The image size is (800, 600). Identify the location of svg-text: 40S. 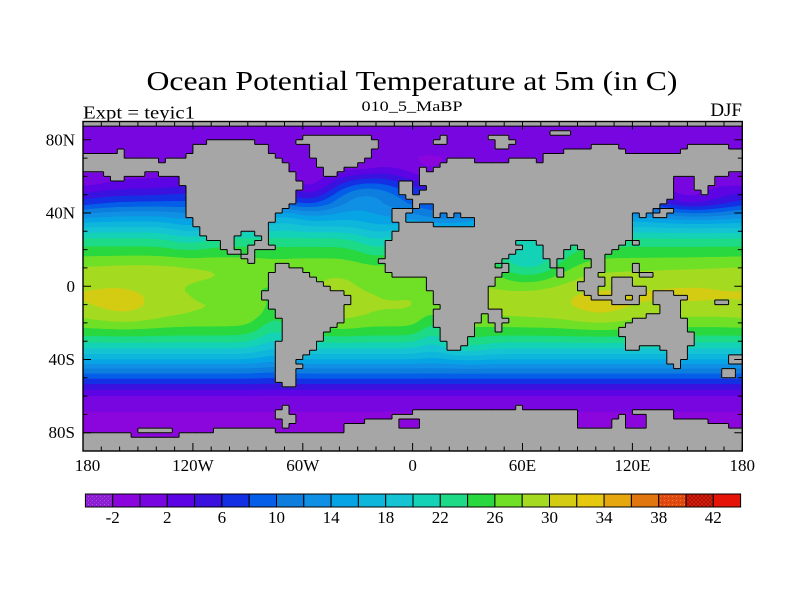
(62, 359).